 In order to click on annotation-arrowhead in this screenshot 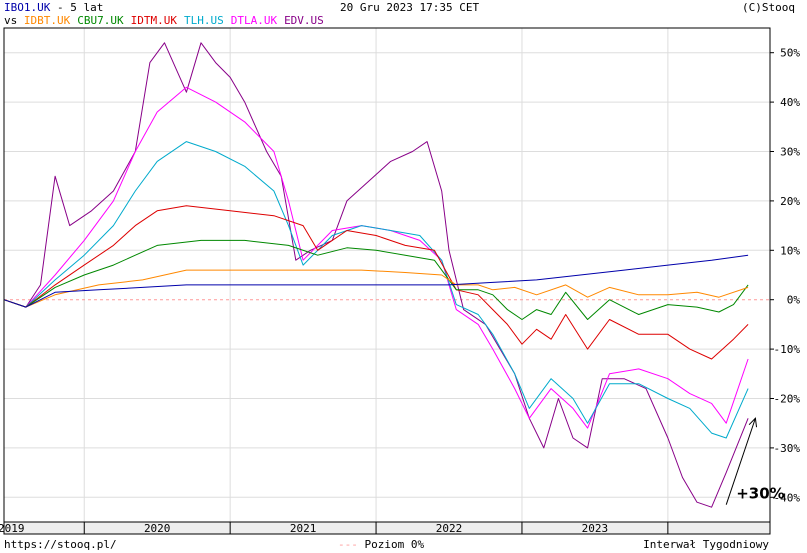, I will do `click(753, 422)`.